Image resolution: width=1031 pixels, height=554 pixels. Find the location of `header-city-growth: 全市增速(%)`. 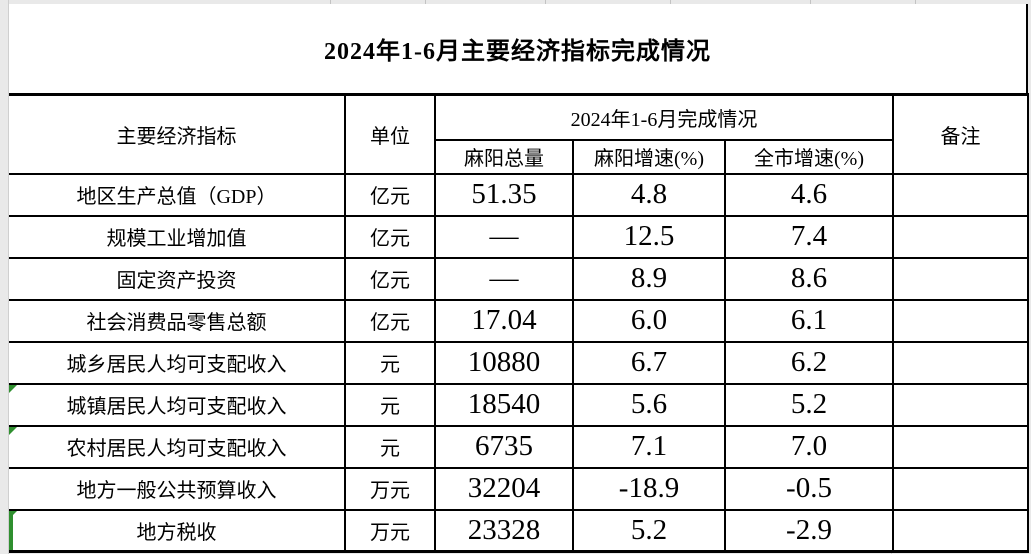

header-city-growth: 全市增速(%) is located at coordinates (809, 156).